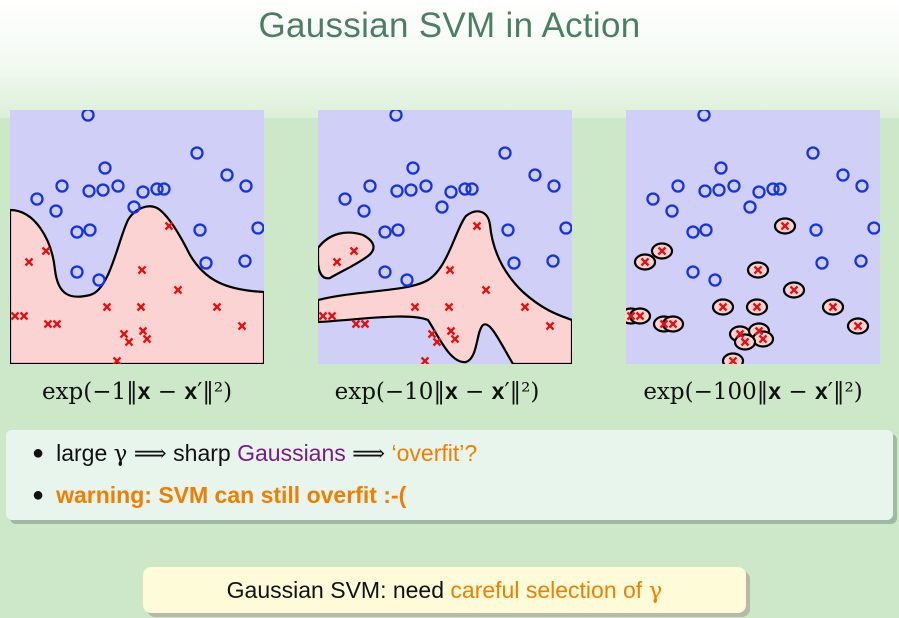 The width and height of the screenshot is (899, 618). I want to click on note-text: Gaussian SVM: need, so click(338, 590).